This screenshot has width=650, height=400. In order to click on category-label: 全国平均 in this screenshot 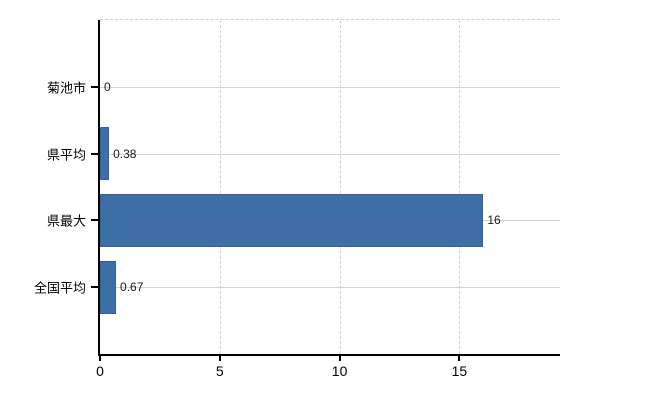, I will do `click(59, 288)`.